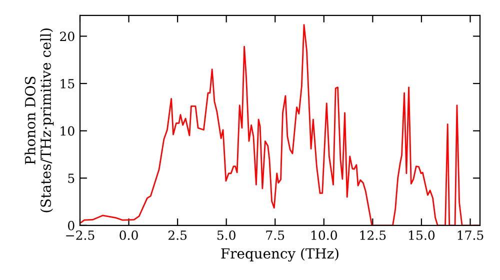 Image resolution: width=500 pixels, height=280 pixels. I want to click on x-tick-label: 5.0, so click(226, 235).